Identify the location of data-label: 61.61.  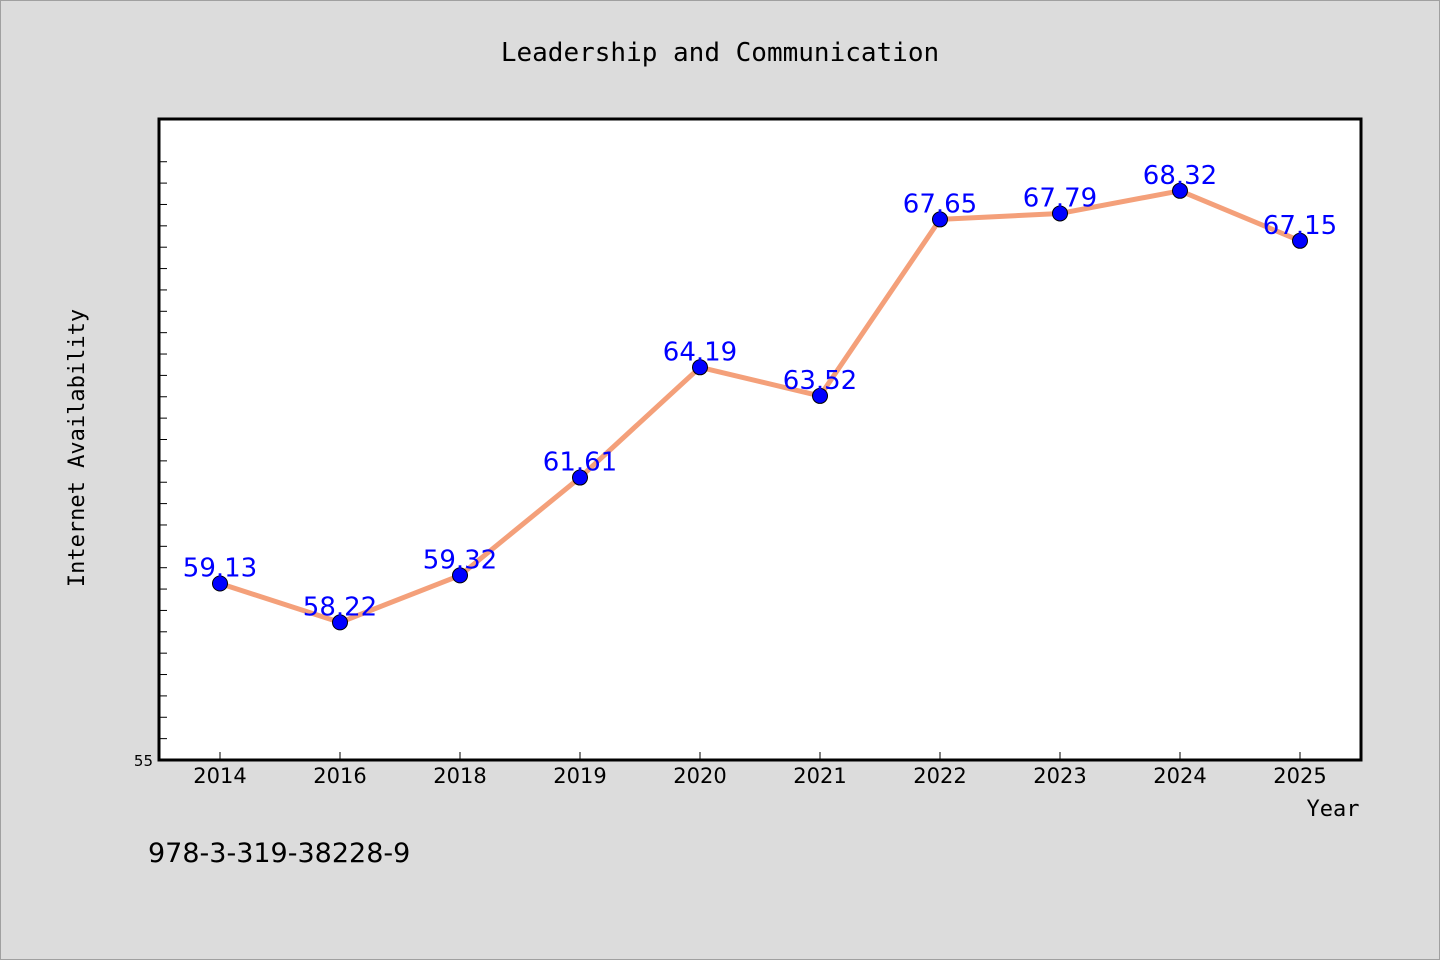
(580, 463).